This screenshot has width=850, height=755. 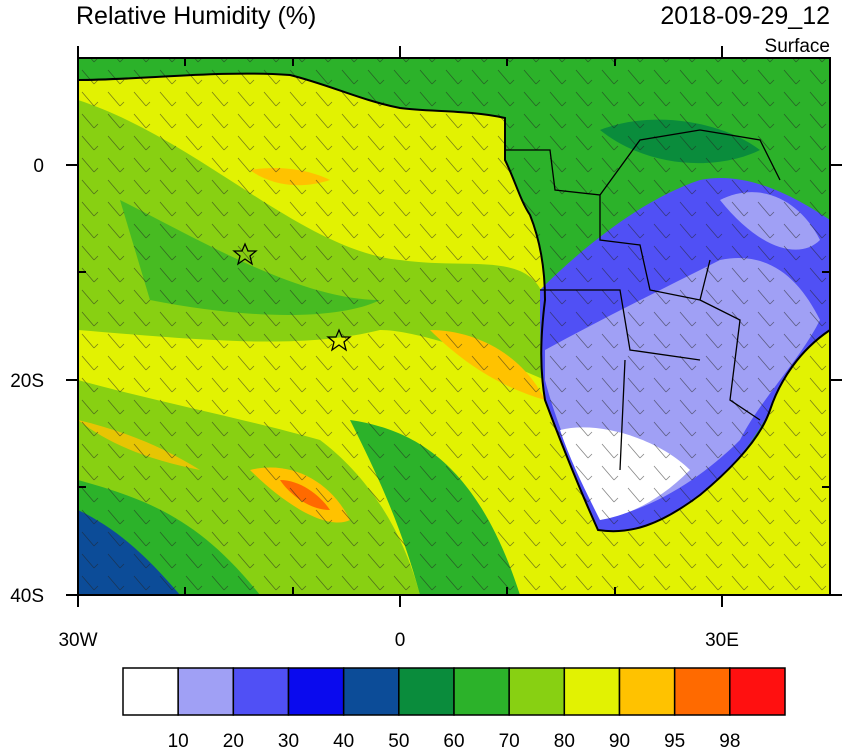 I want to click on x-axis-label: 30E, so click(x=722, y=640).